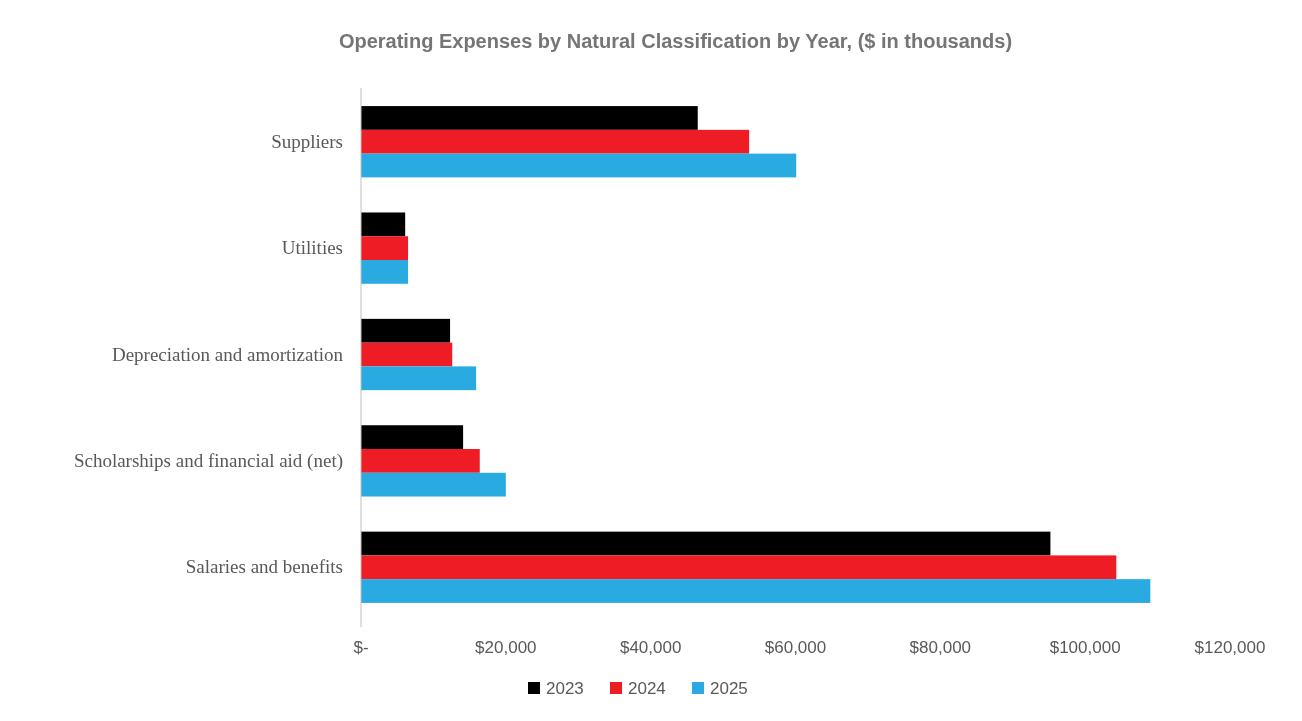  I want to click on x-tick-label: $120,000, so click(1230, 647).